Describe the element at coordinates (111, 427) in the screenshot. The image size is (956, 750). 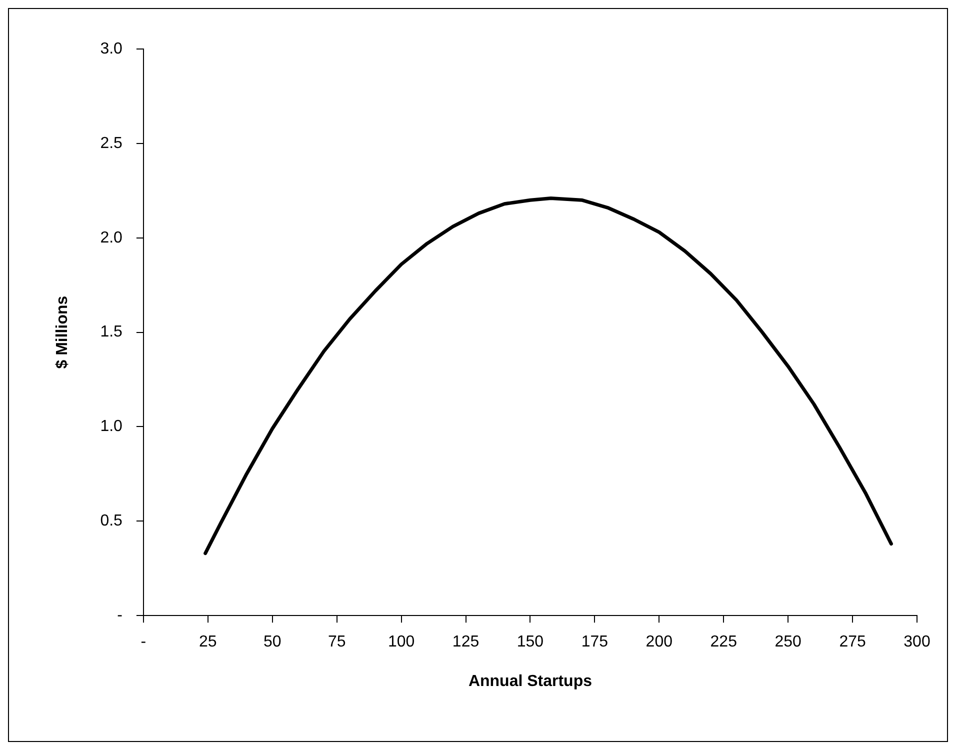
I see `y-tick-label: 1.0` at that location.